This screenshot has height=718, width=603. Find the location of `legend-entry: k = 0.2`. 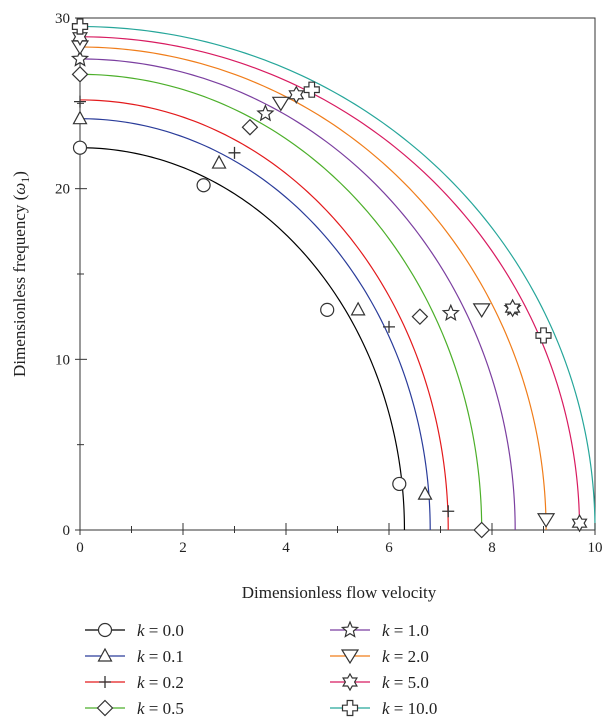

legend-entry: k = 0.2 is located at coordinates (134, 682).